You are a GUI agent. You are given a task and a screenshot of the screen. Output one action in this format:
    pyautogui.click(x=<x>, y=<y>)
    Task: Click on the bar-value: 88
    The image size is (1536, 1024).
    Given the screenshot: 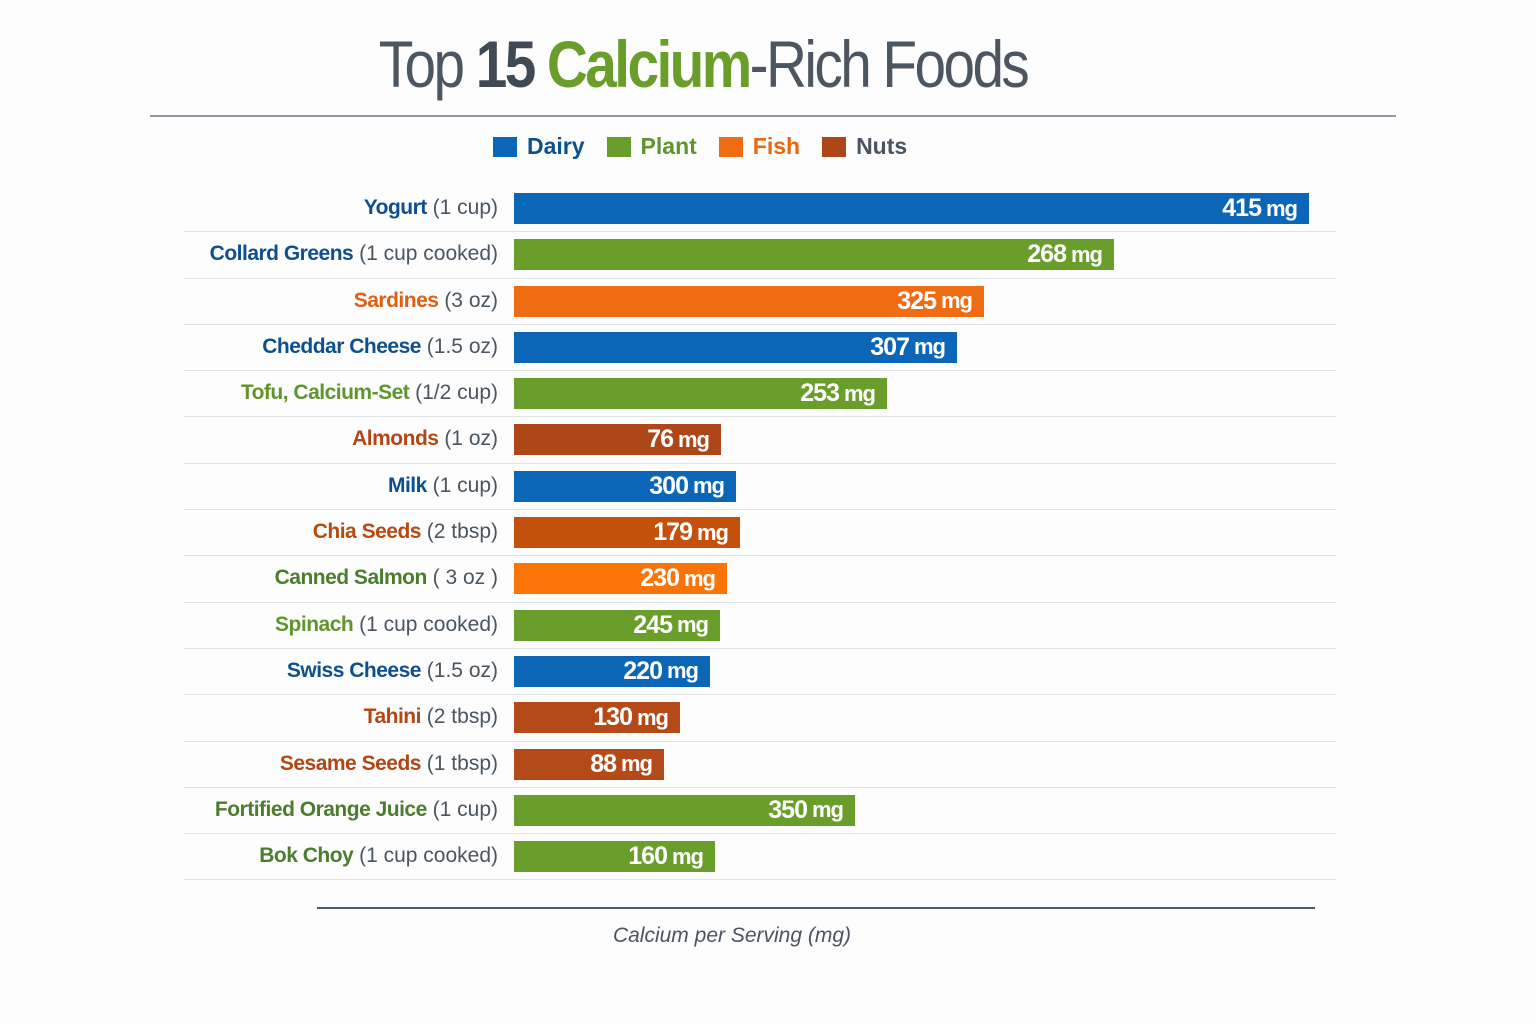 What is the action you would take?
    pyautogui.click(x=603, y=763)
    